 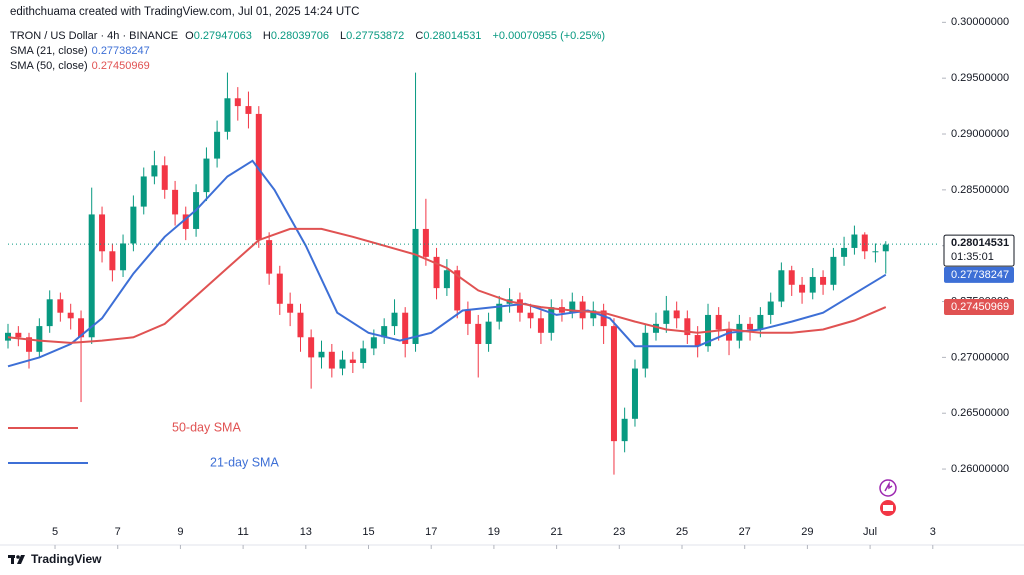 I want to click on footer-text: TradingView, so click(x=66, y=559).